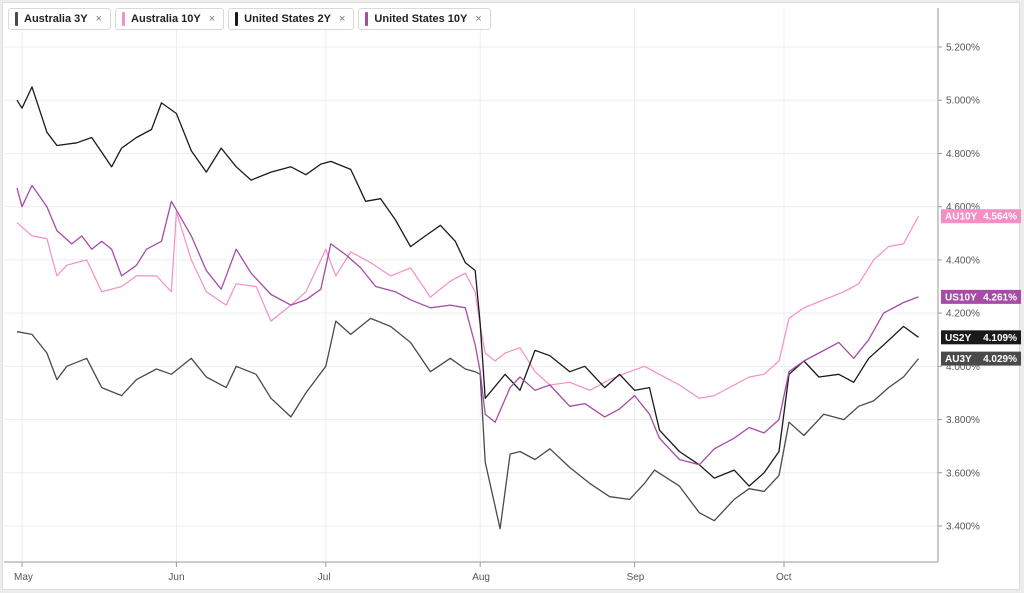 Image resolution: width=1024 pixels, height=593 pixels. I want to click on y-tick-label: 3.600%, so click(963, 473).